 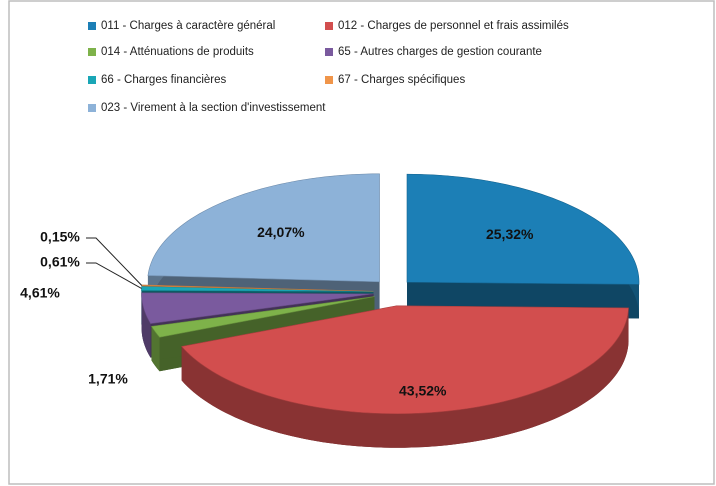 I want to click on value-label: 24,07%, so click(x=281, y=232).